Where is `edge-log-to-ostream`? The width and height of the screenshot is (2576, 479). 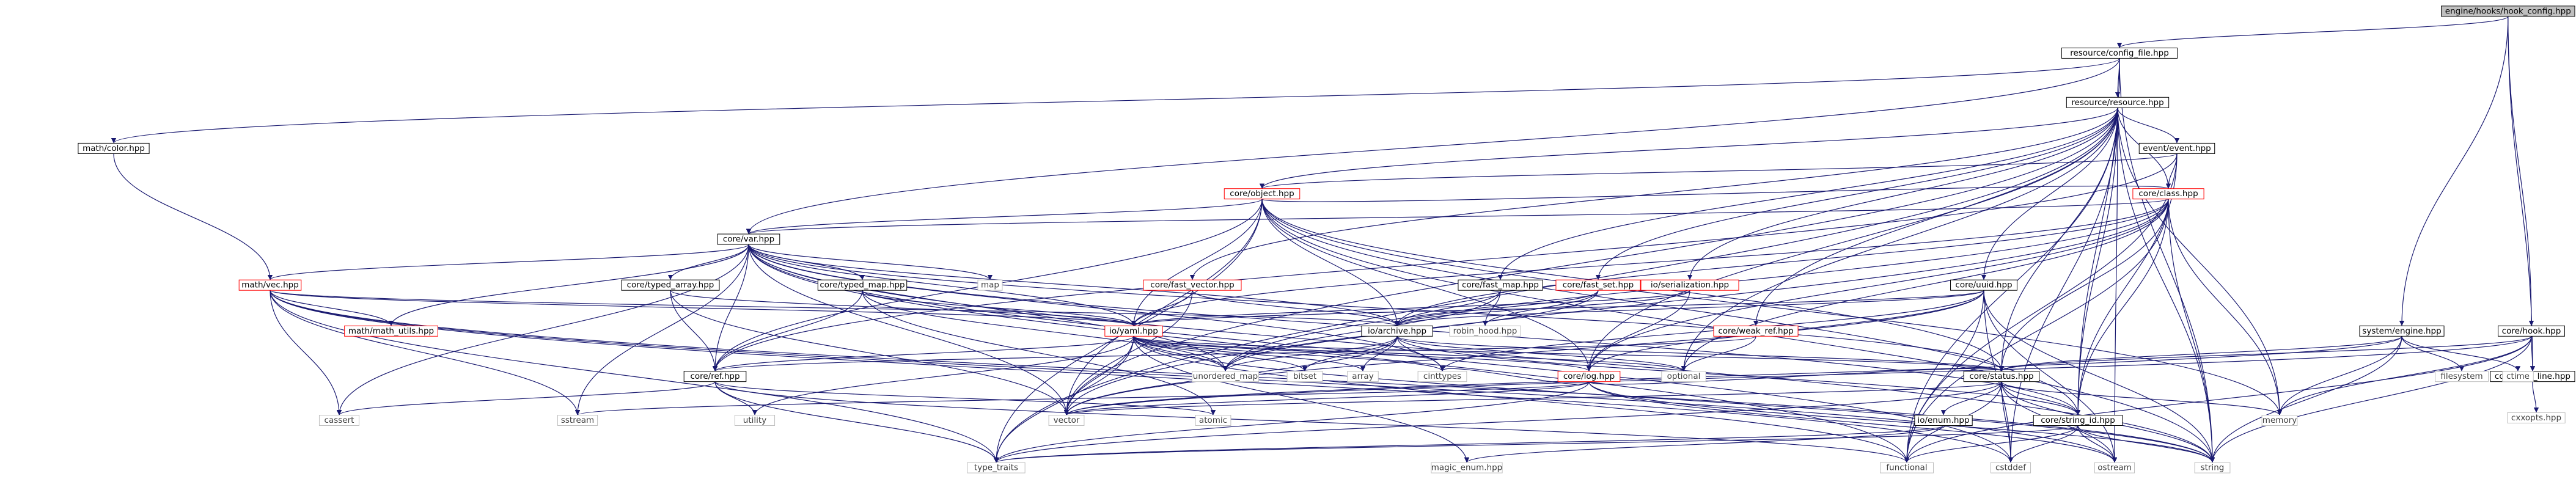 edge-log-to-ostream is located at coordinates (1853, 422).